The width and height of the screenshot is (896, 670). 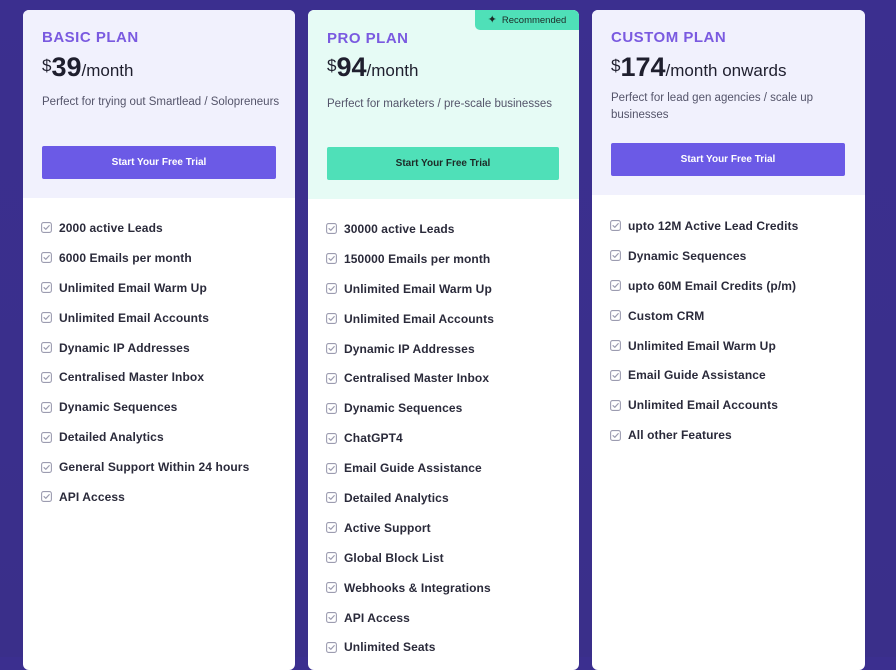 I want to click on price-amount: 39, so click(x=66, y=67).